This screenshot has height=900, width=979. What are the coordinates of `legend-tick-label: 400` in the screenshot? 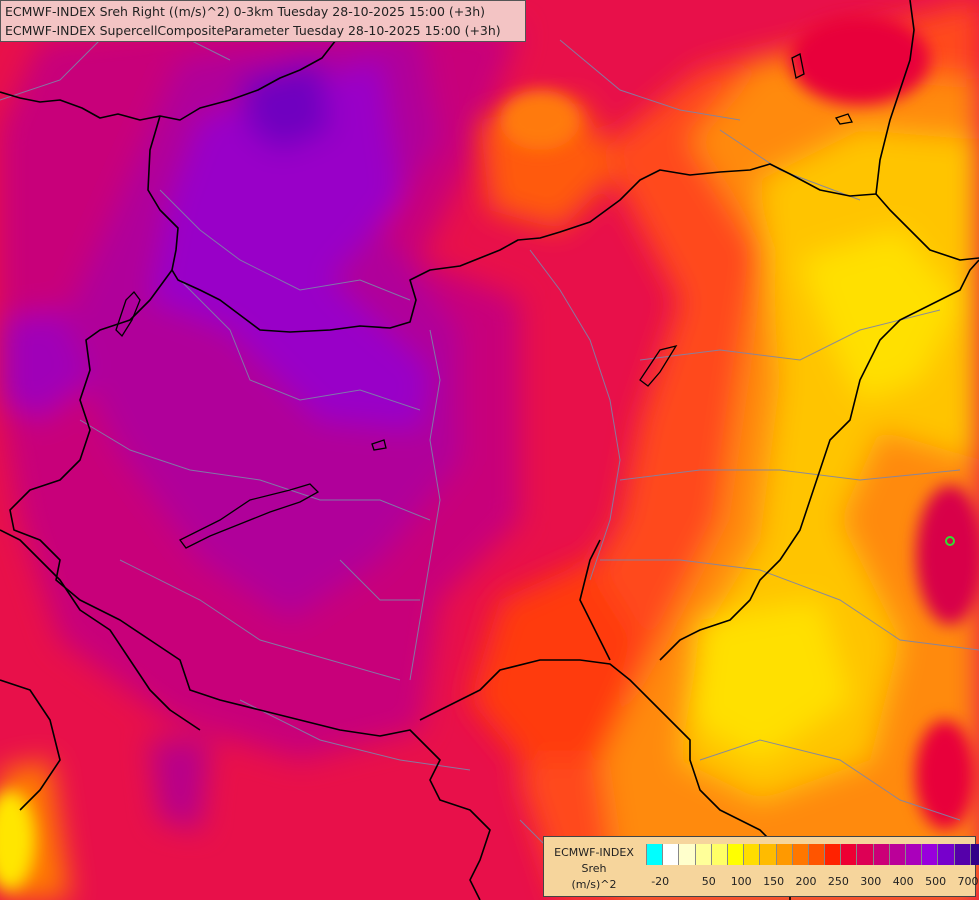 It's located at (903, 881).